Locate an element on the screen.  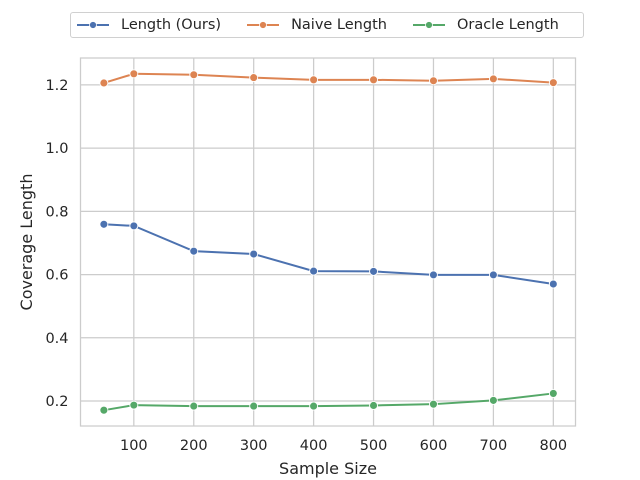
x-tick-label: 400 is located at coordinates (314, 446).